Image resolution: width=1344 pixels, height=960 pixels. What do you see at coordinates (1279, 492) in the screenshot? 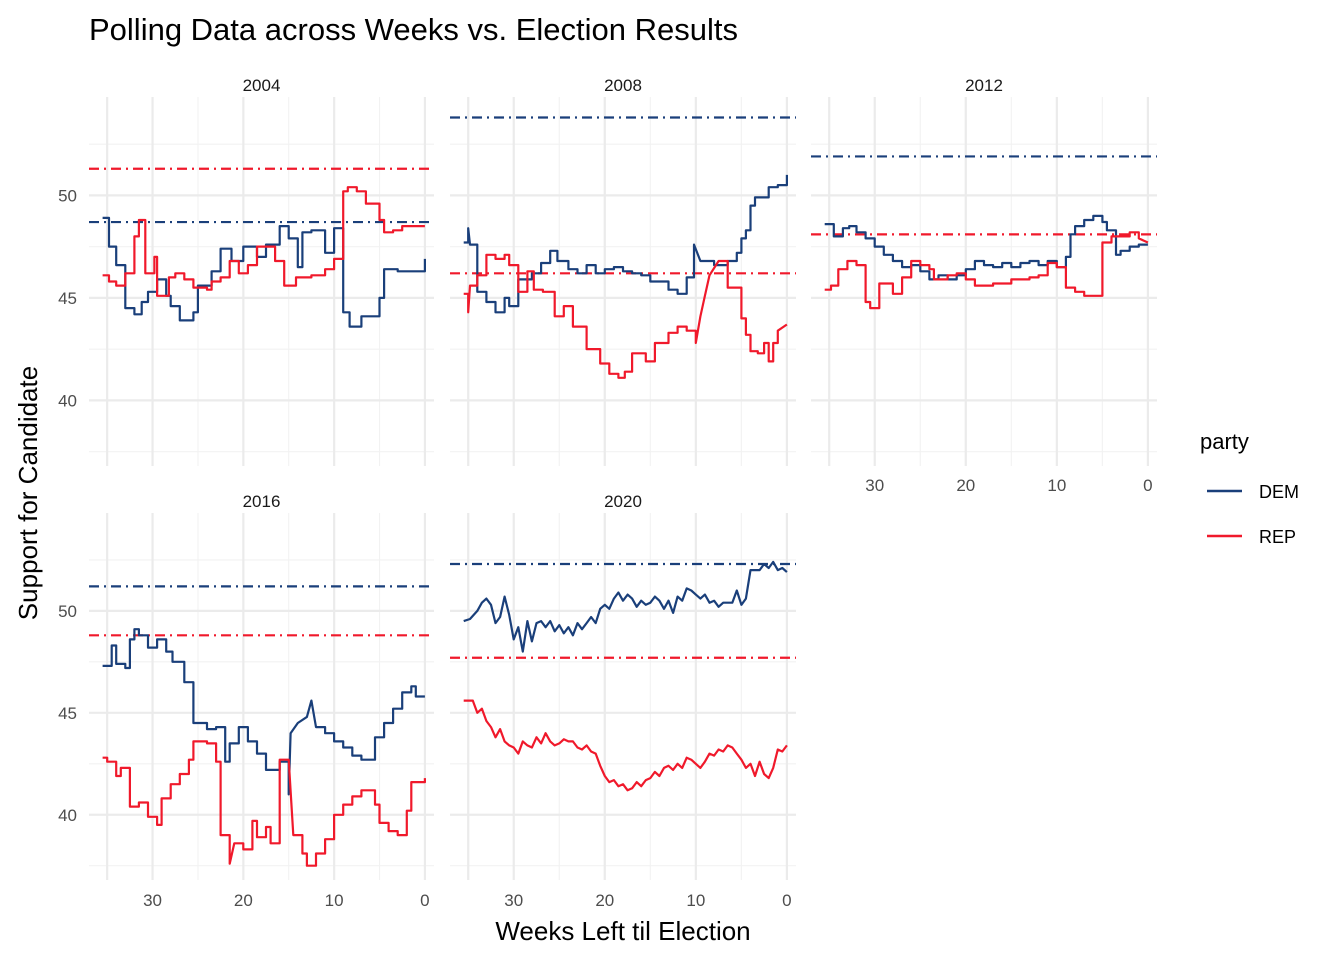
I see `legend-label-dem: DEM` at bounding box center [1279, 492].